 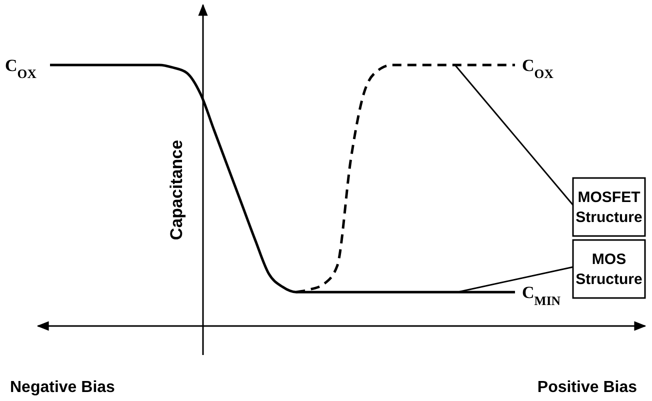 What do you see at coordinates (176, 190) in the screenshot?
I see `y-axis-title: Capacitance` at bounding box center [176, 190].